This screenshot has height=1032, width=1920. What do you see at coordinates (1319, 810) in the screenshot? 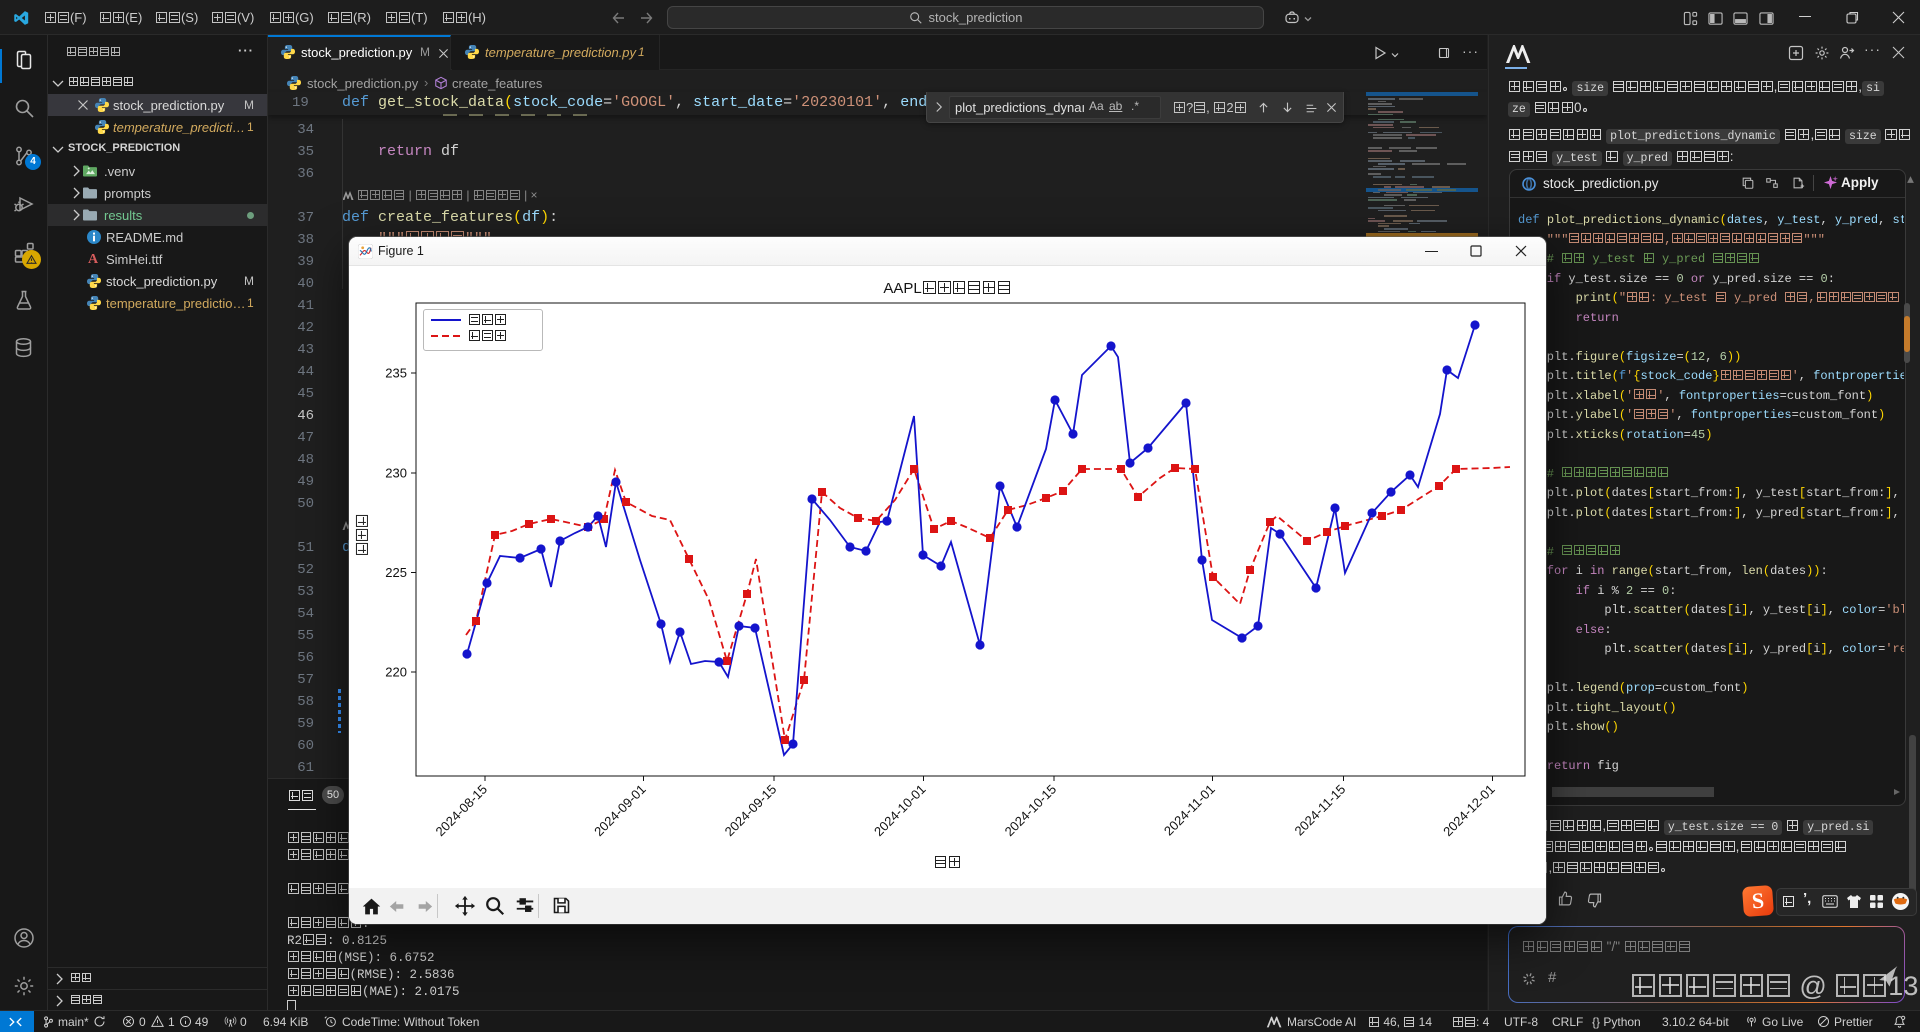
I see `svg-text: 2024-11-15` at bounding box center [1319, 810].